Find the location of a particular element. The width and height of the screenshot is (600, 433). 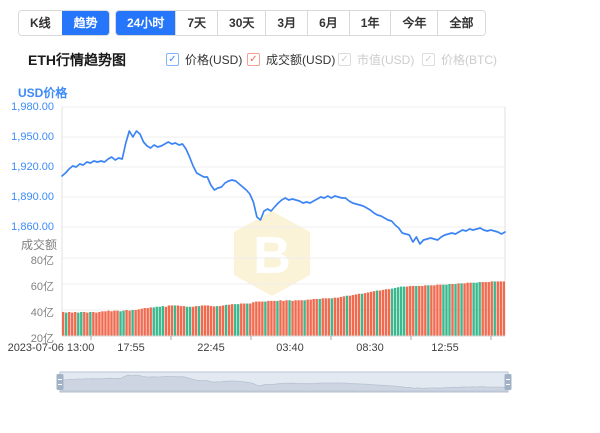

range-1y: 1年 is located at coordinates (369, 23).